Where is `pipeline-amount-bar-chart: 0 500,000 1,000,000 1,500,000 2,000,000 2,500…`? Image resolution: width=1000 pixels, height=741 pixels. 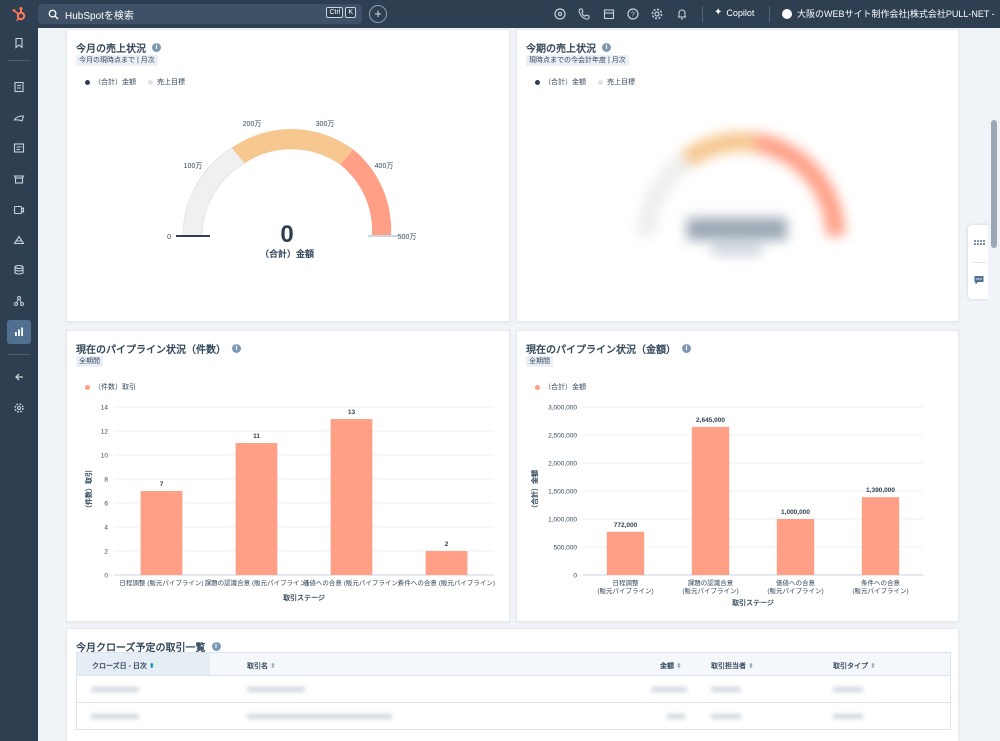
pipeline-amount-bar-chart: 0 500,000 1,000,000 1,500,000 2,000,000 2,500… is located at coordinates (726, 506).